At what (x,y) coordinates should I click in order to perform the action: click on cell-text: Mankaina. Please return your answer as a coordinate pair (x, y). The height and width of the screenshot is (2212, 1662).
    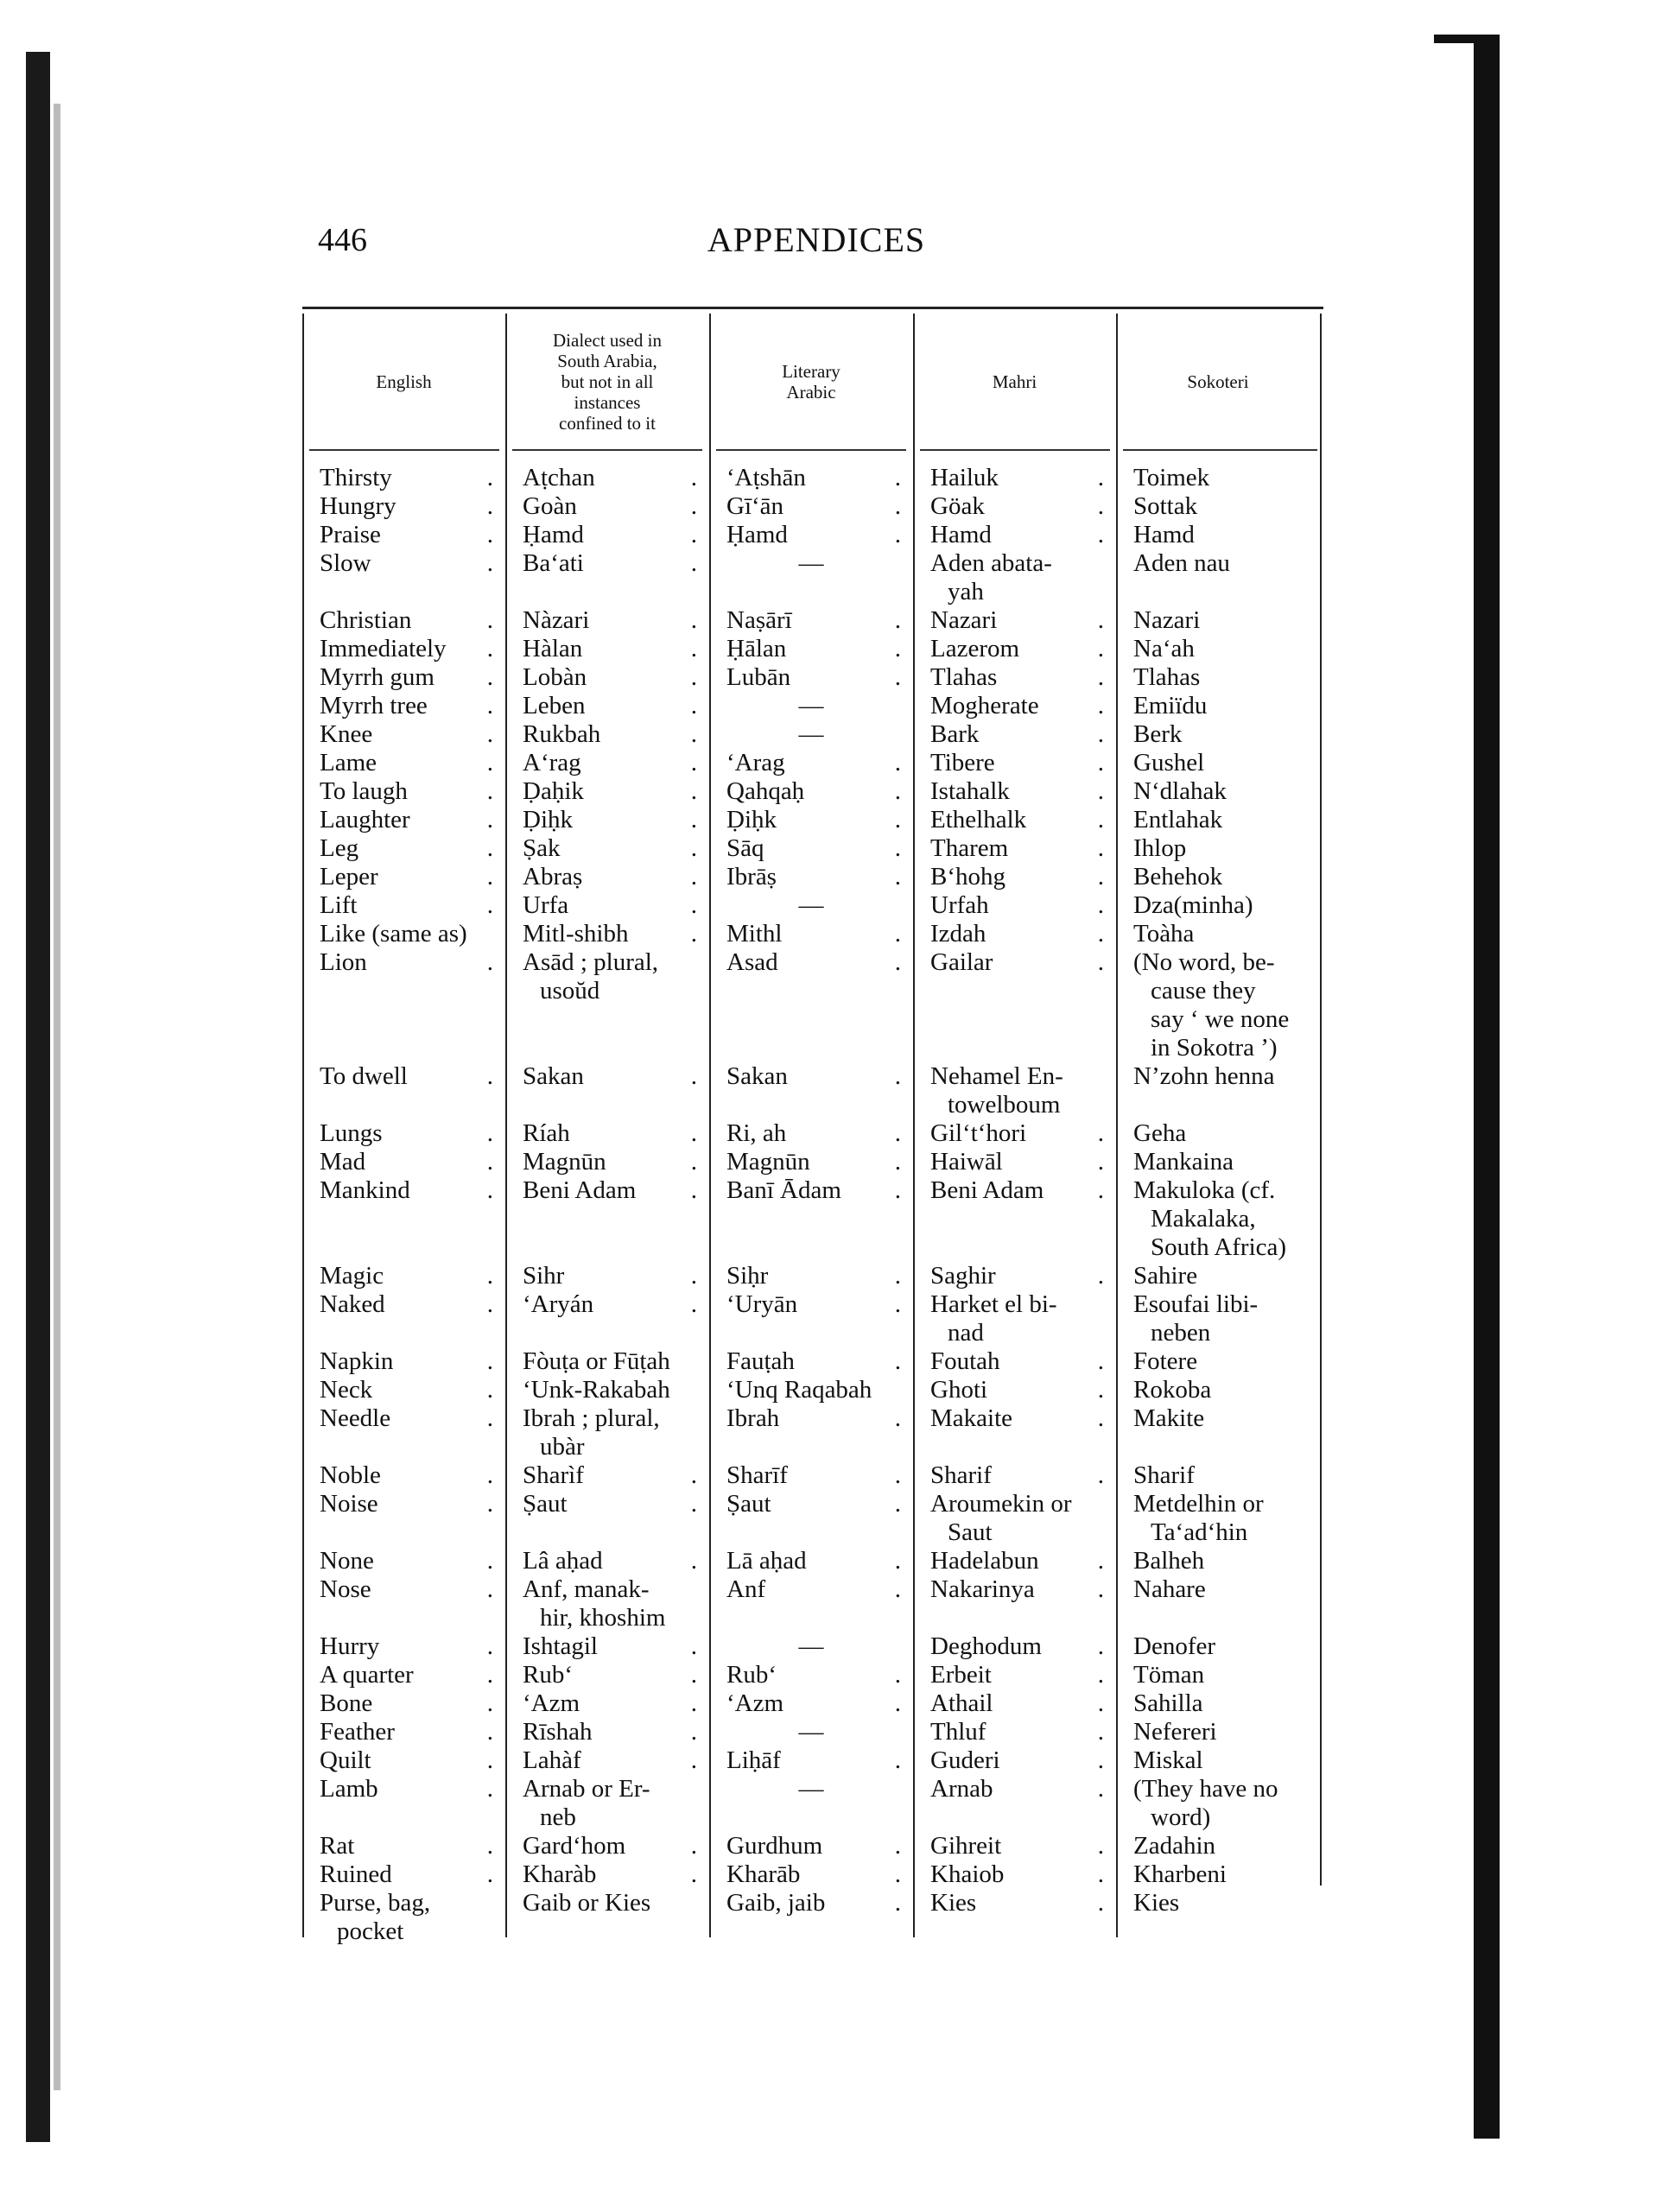
    Looking at the image, I should click on (1183, 1162).